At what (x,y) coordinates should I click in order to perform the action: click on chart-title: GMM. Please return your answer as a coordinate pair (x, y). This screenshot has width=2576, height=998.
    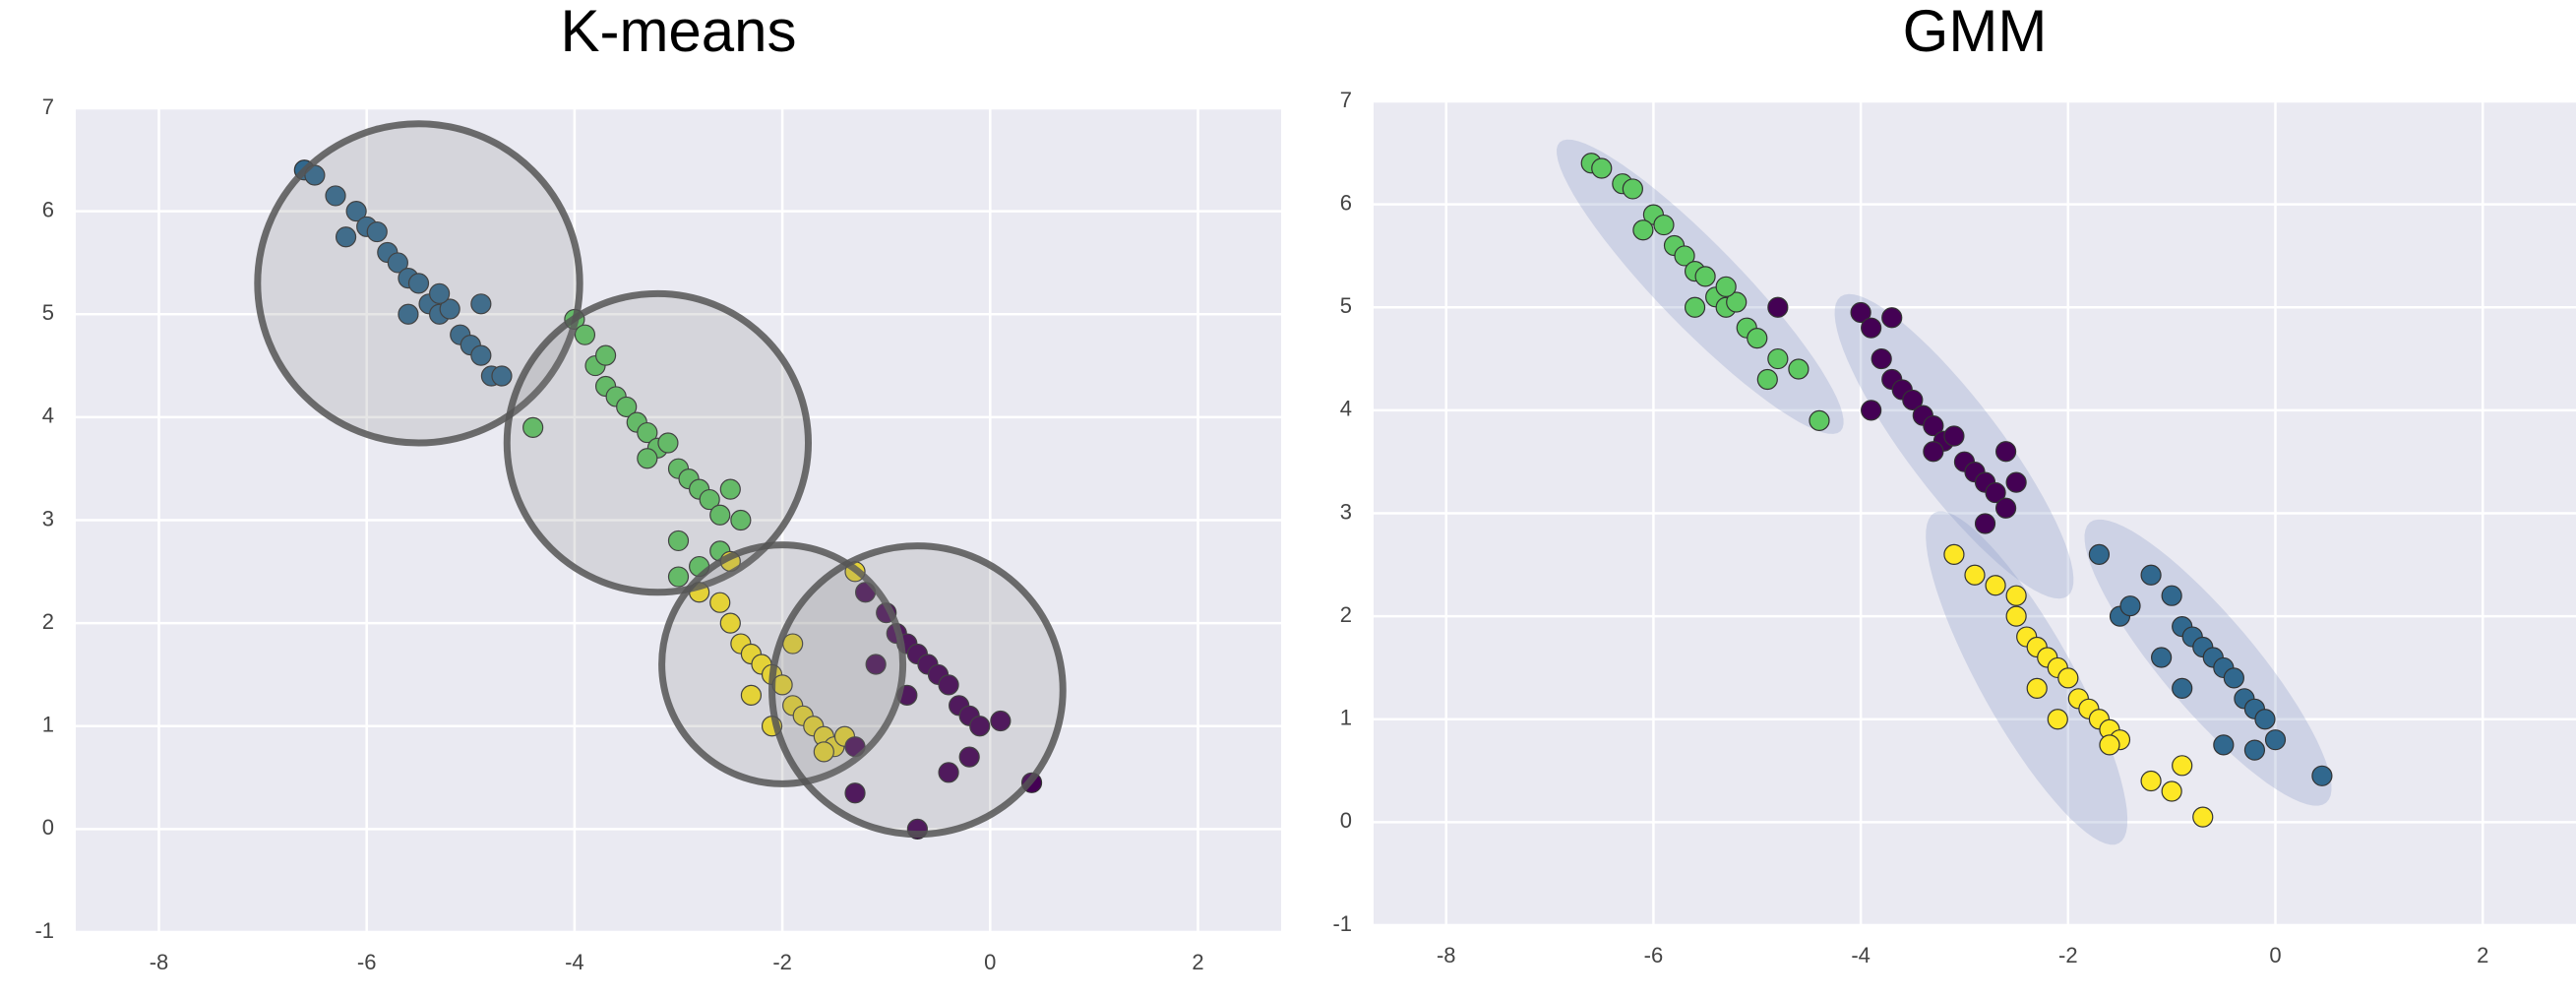
    Looking at the image, I should click on (1975, 32).